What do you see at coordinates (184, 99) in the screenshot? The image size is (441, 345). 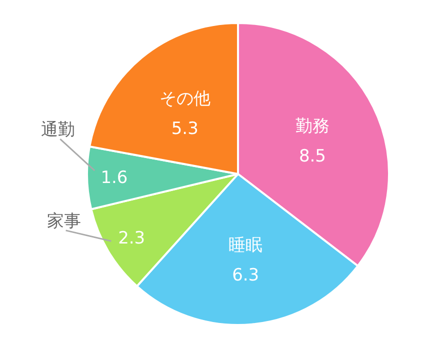 I see `slice-label: その他` at bounding box center [184, 99].